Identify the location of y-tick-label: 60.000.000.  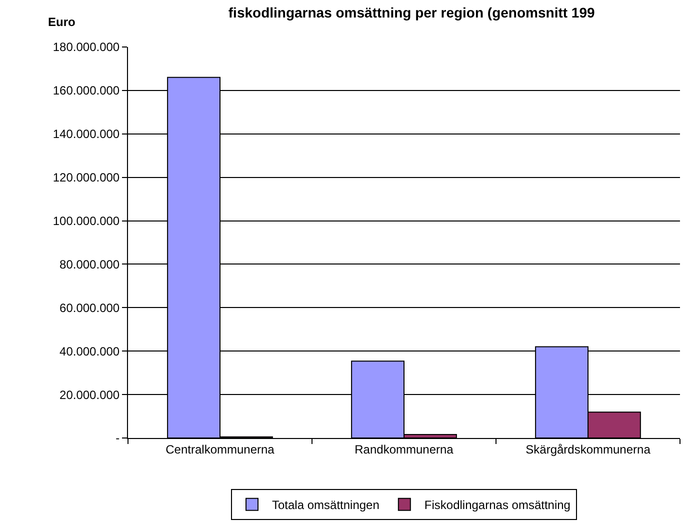
(90, 307).